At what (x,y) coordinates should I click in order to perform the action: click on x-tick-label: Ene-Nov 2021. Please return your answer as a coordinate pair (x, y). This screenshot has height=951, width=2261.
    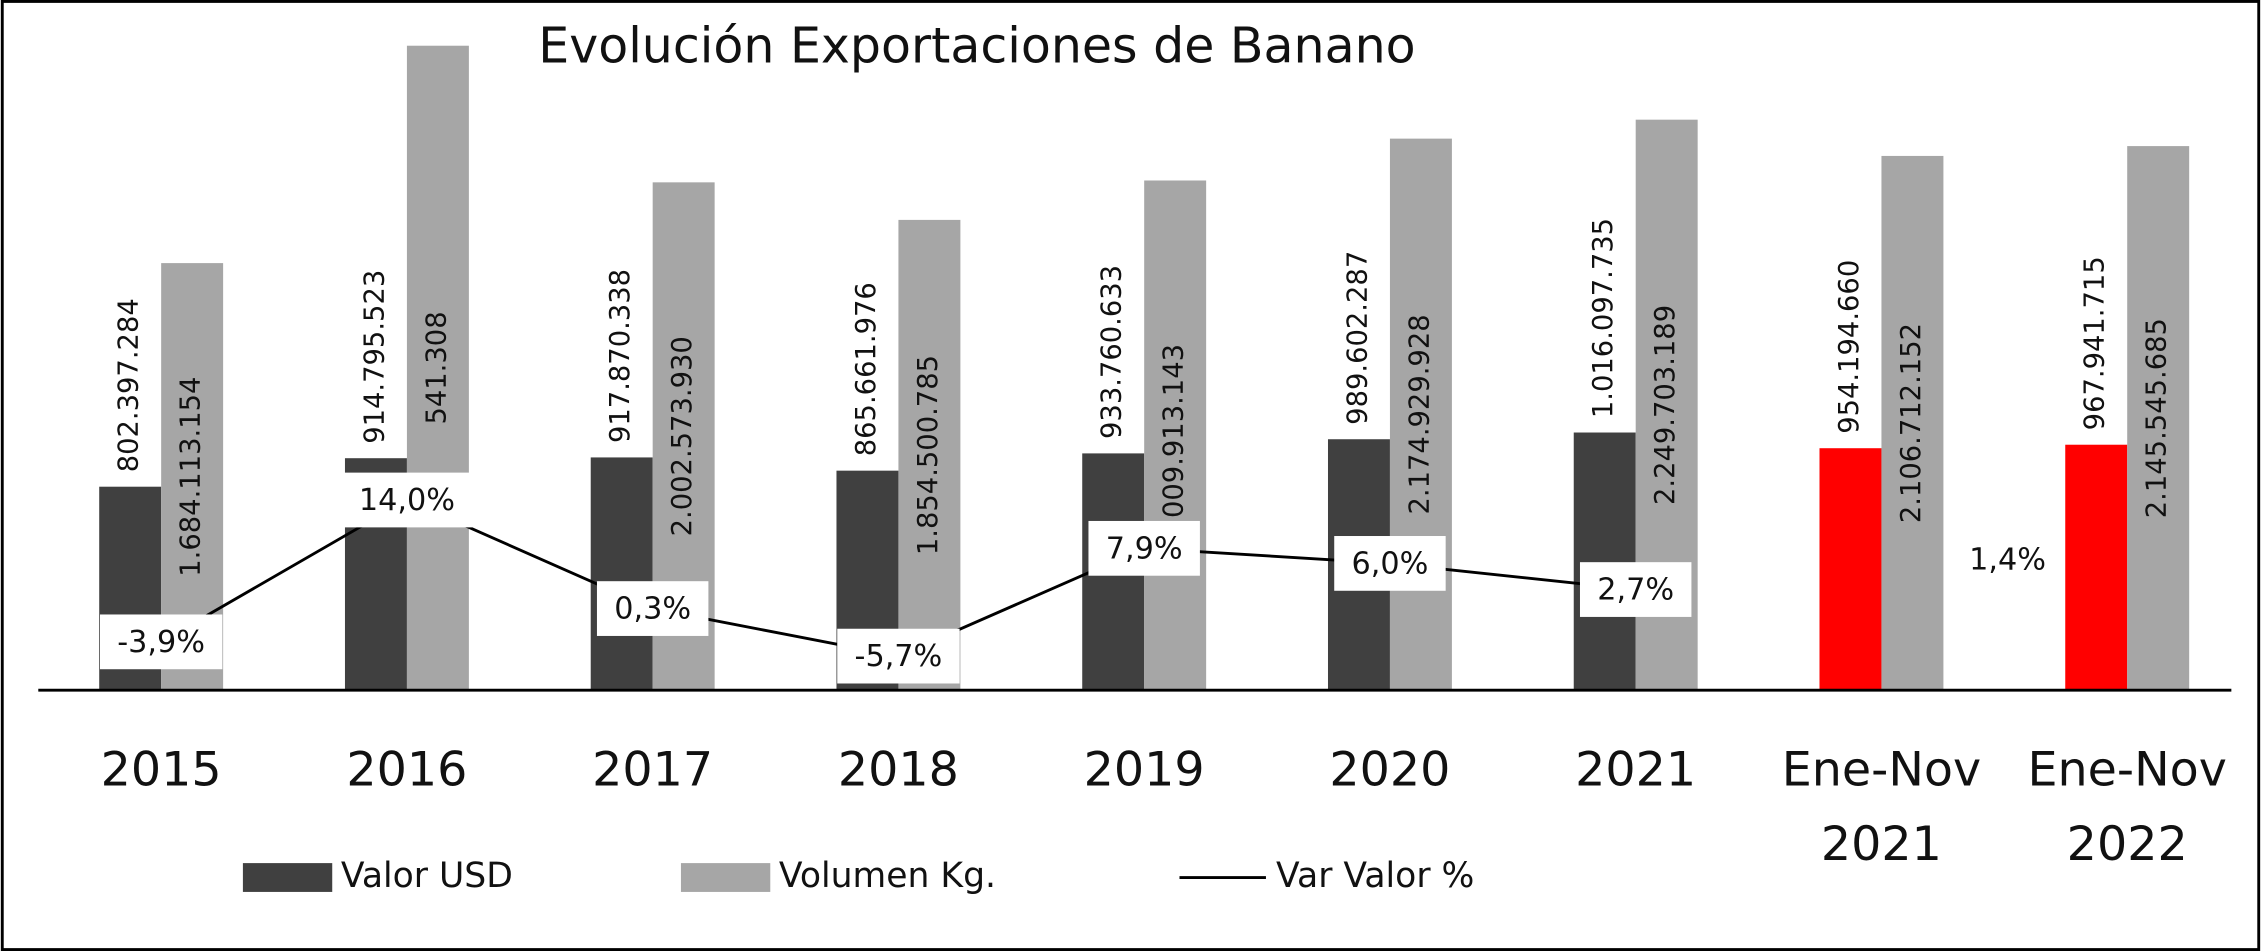
    Looking at the image, I should click on (1881, 806).